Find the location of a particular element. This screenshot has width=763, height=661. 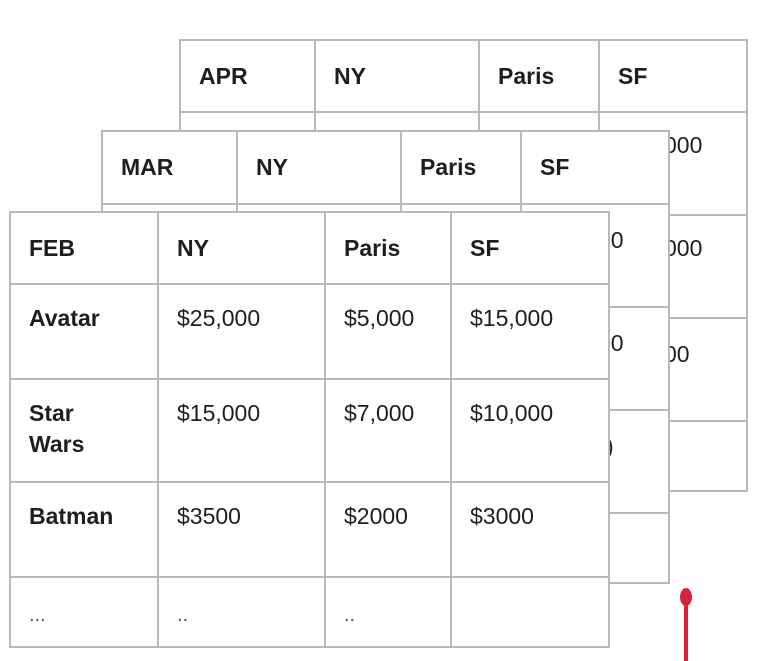

table-row: Avatar $25,000 $5,000 $15,000 is located at coordinates (309, 331).